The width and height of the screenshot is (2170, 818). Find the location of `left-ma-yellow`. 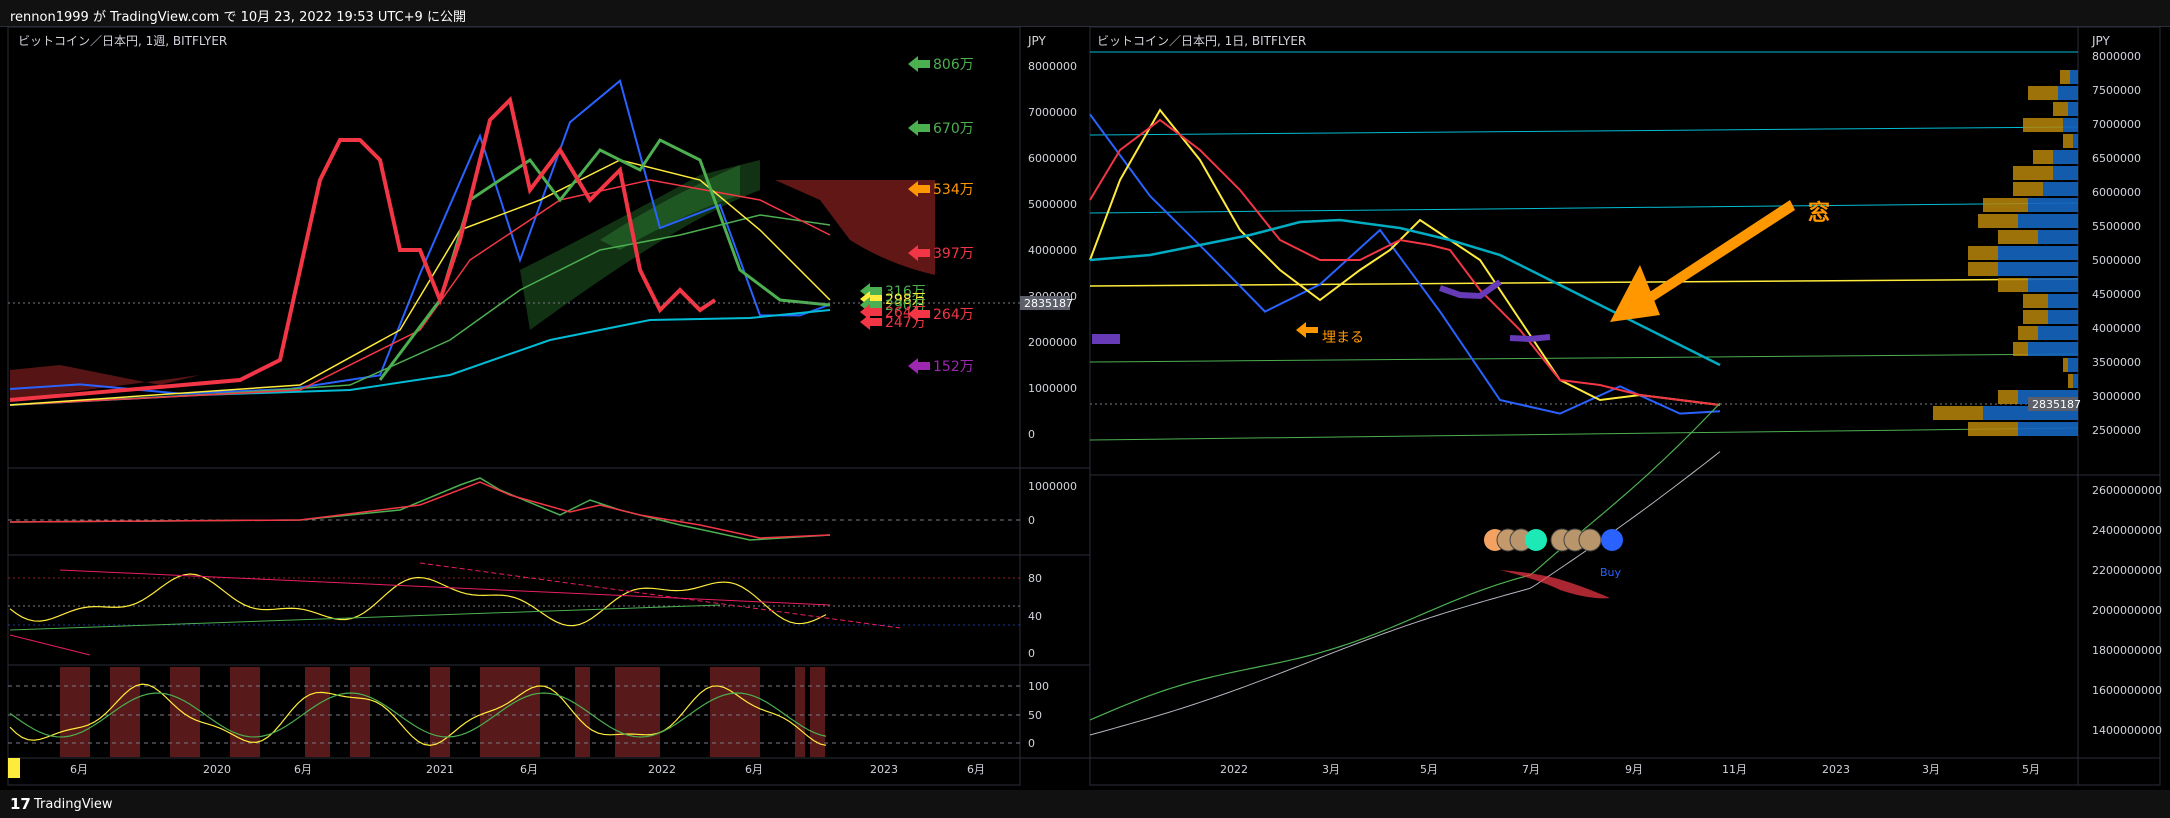

left-ma-yellow is located at coordinates (420, 282).